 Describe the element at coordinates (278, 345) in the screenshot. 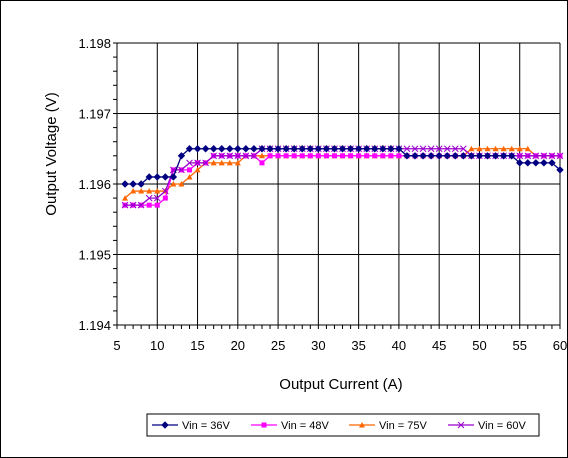

I see `x-tick-label: 25` at that location.